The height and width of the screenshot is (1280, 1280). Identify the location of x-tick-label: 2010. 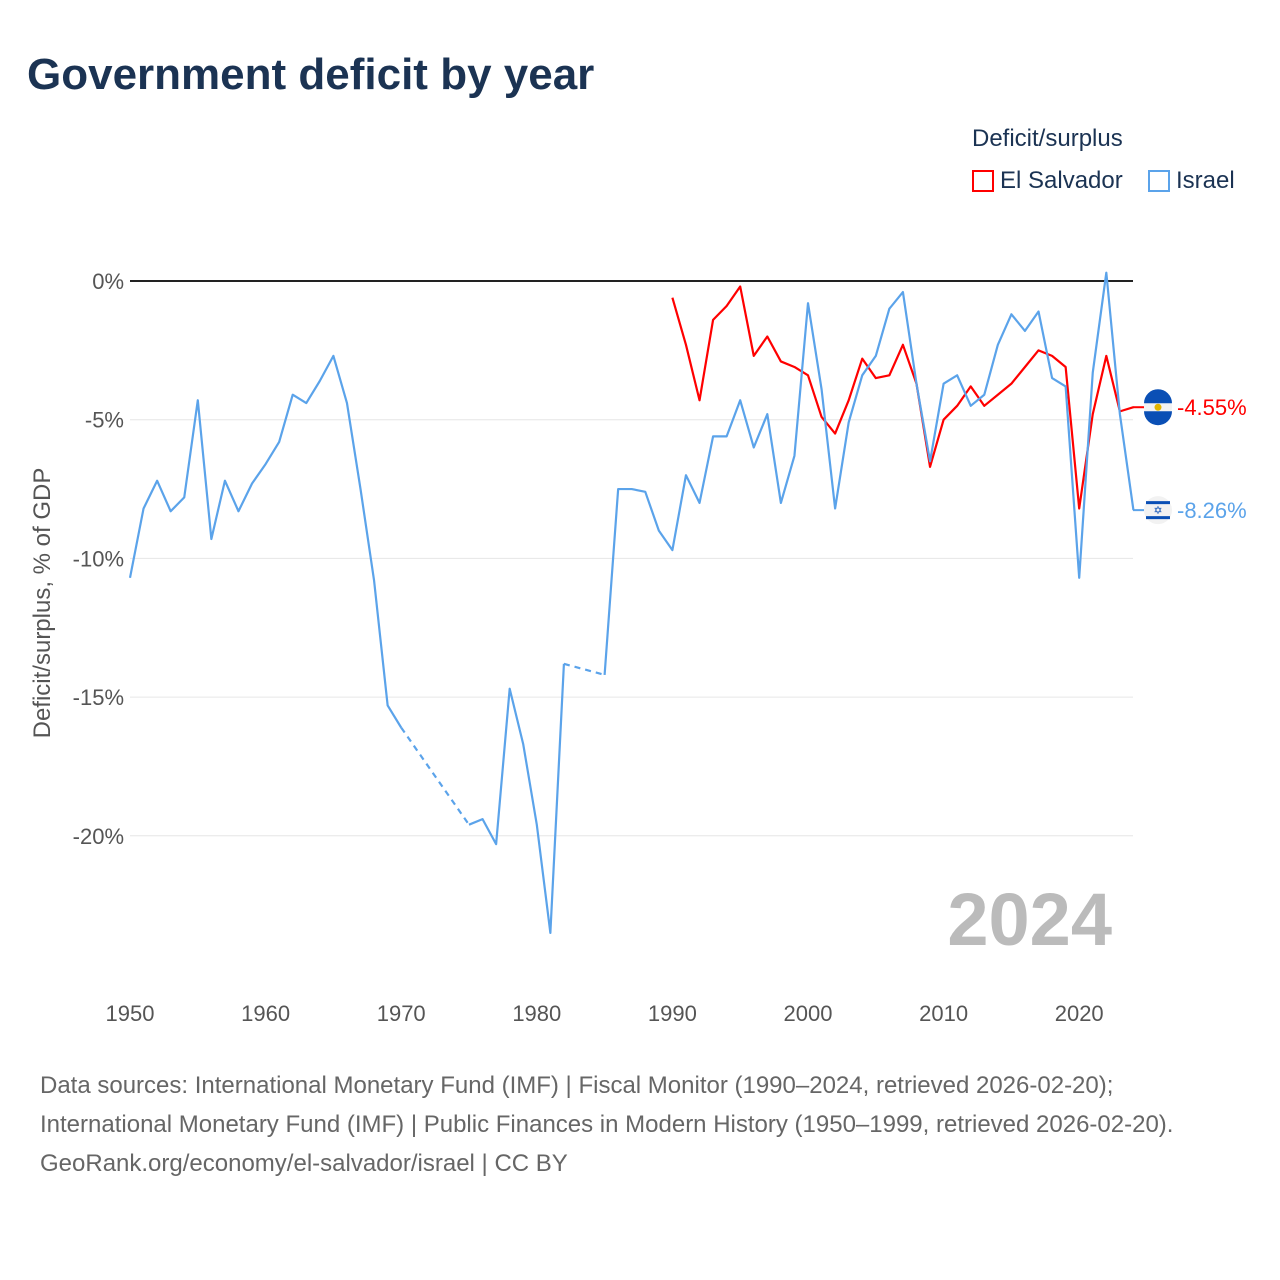
(943, 1013).